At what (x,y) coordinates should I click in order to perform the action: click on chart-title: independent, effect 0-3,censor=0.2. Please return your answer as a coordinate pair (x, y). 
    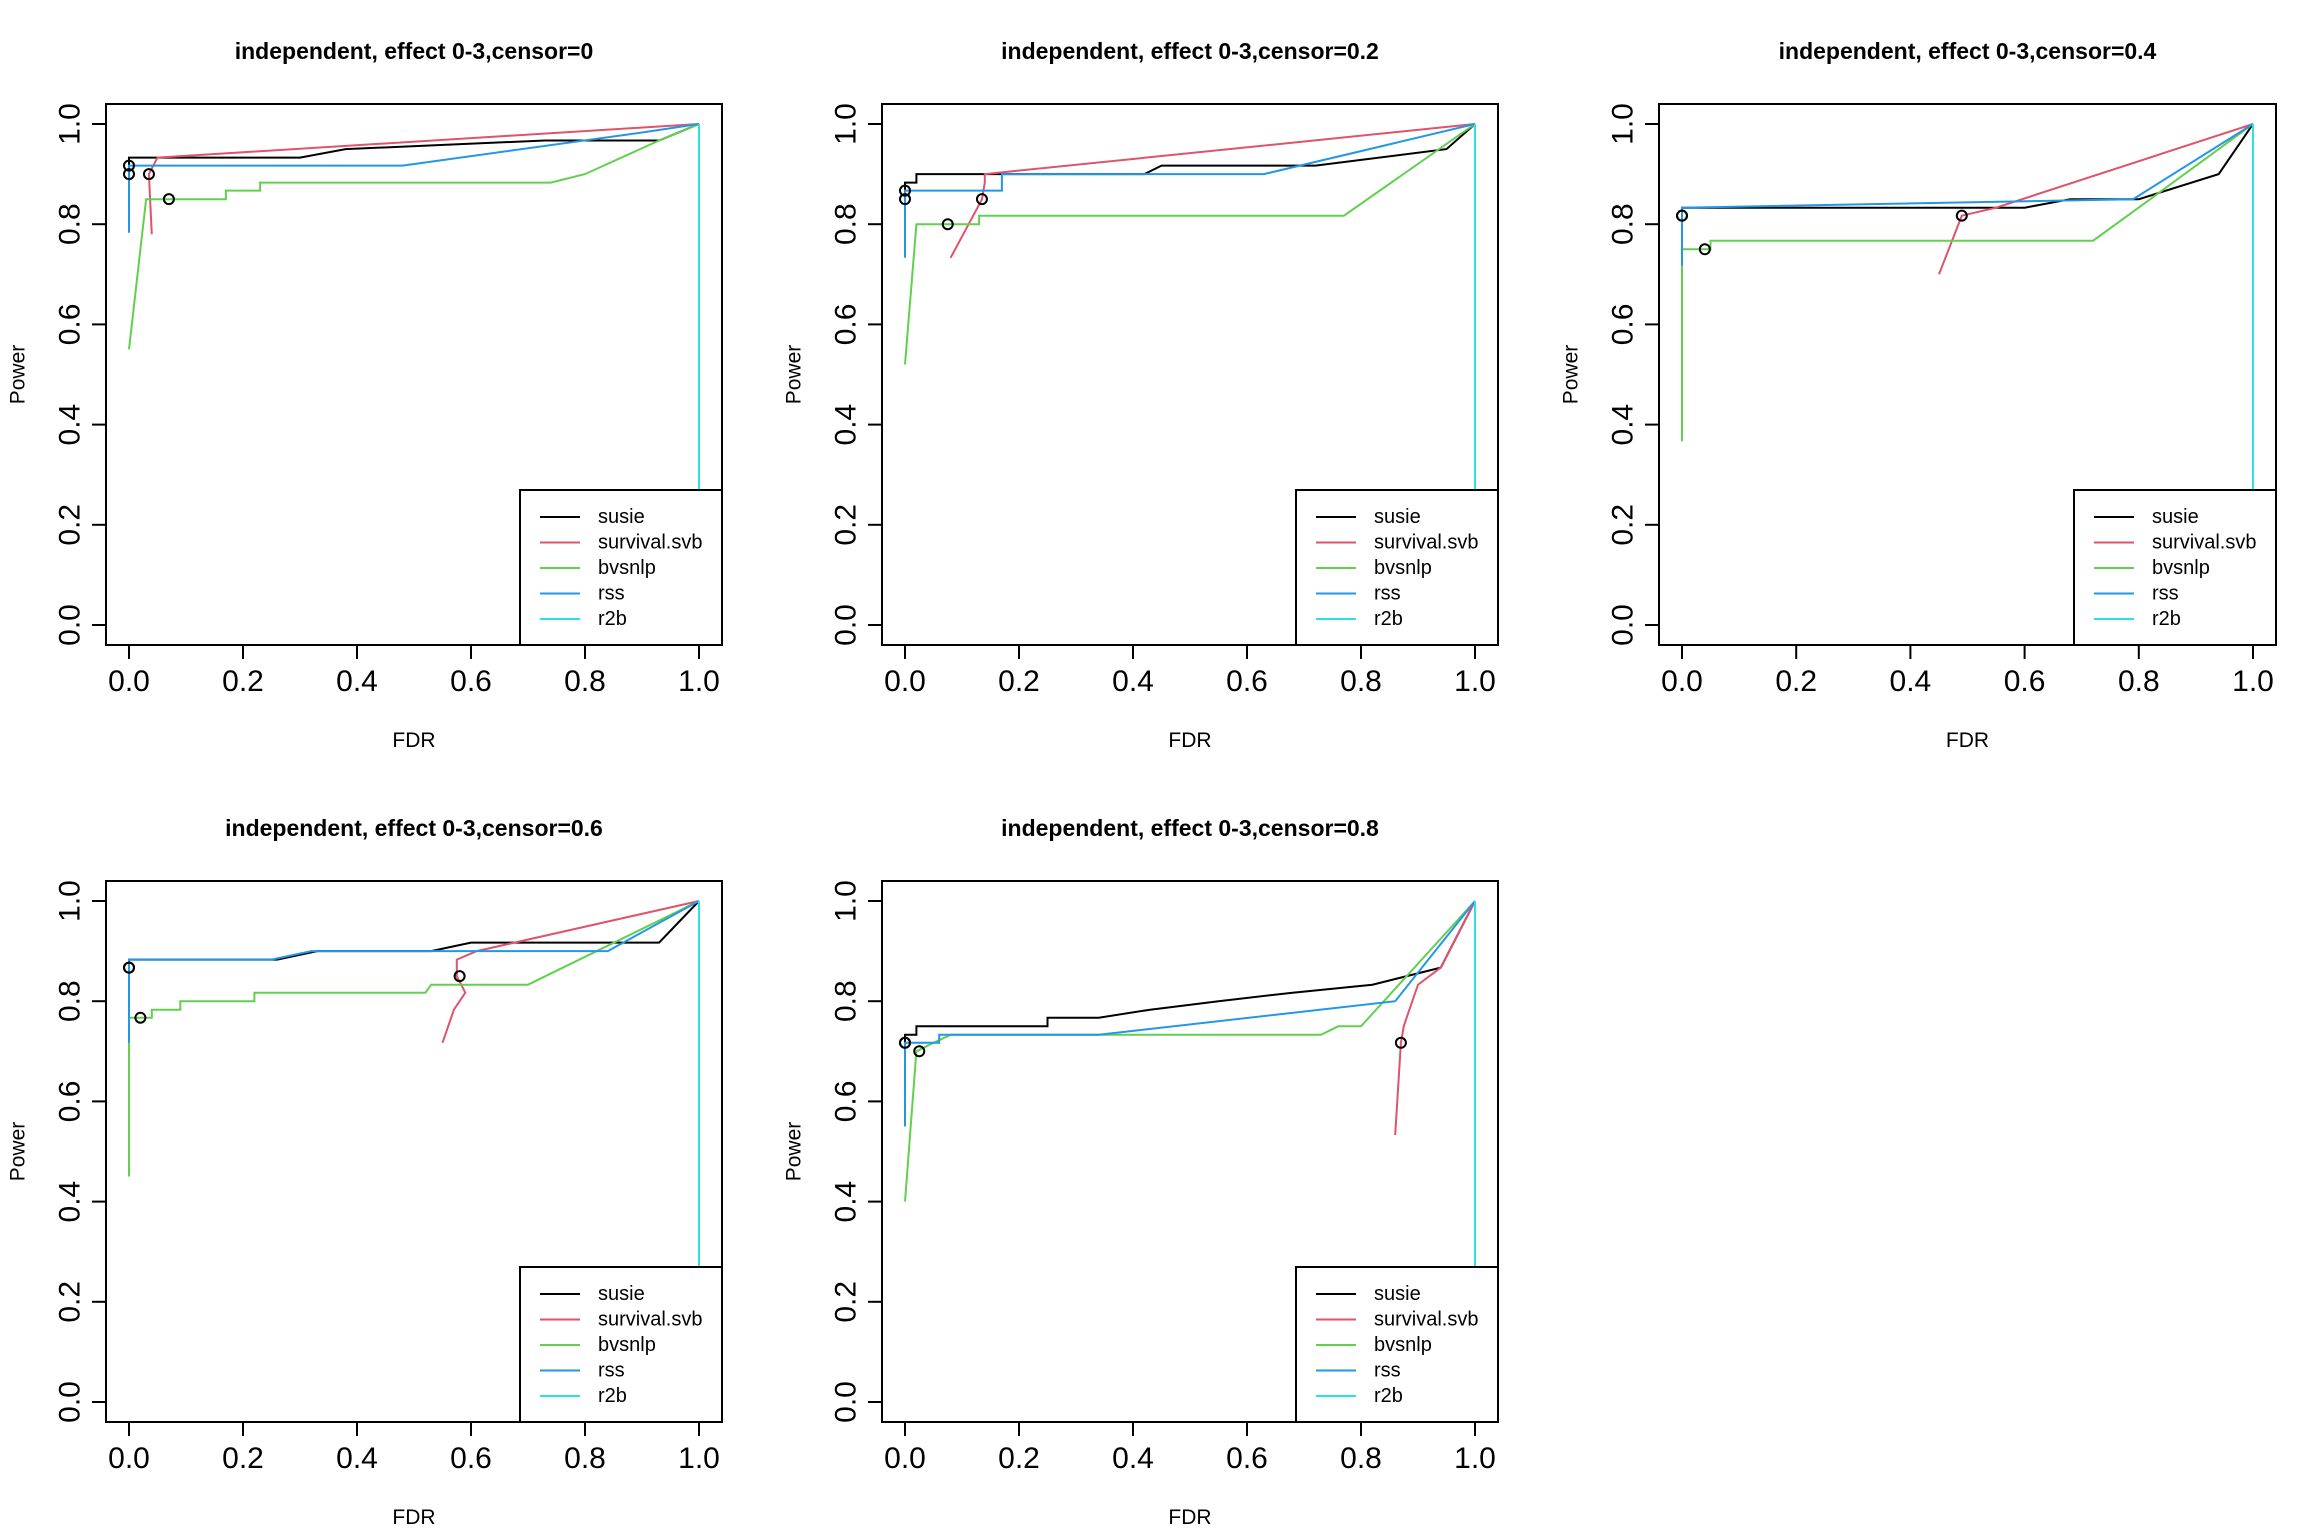
    Looking at the image, I should click on (1190, 51).